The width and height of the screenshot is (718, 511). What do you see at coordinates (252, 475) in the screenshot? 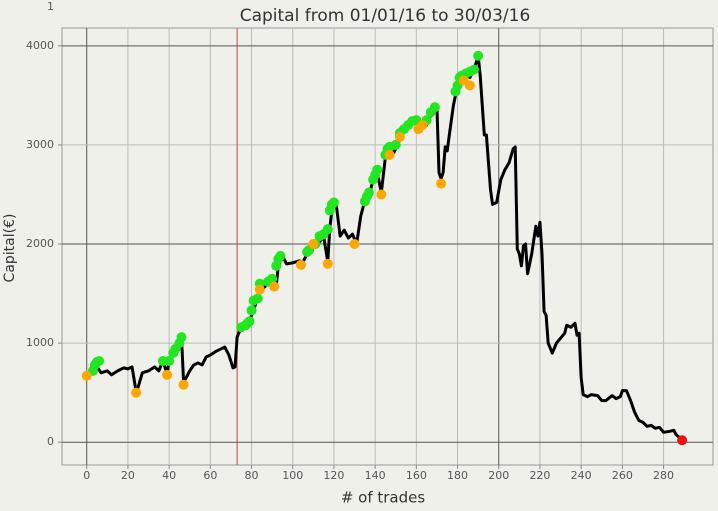
I see `x-tick-label: 80` at bounding box center [252, 475].